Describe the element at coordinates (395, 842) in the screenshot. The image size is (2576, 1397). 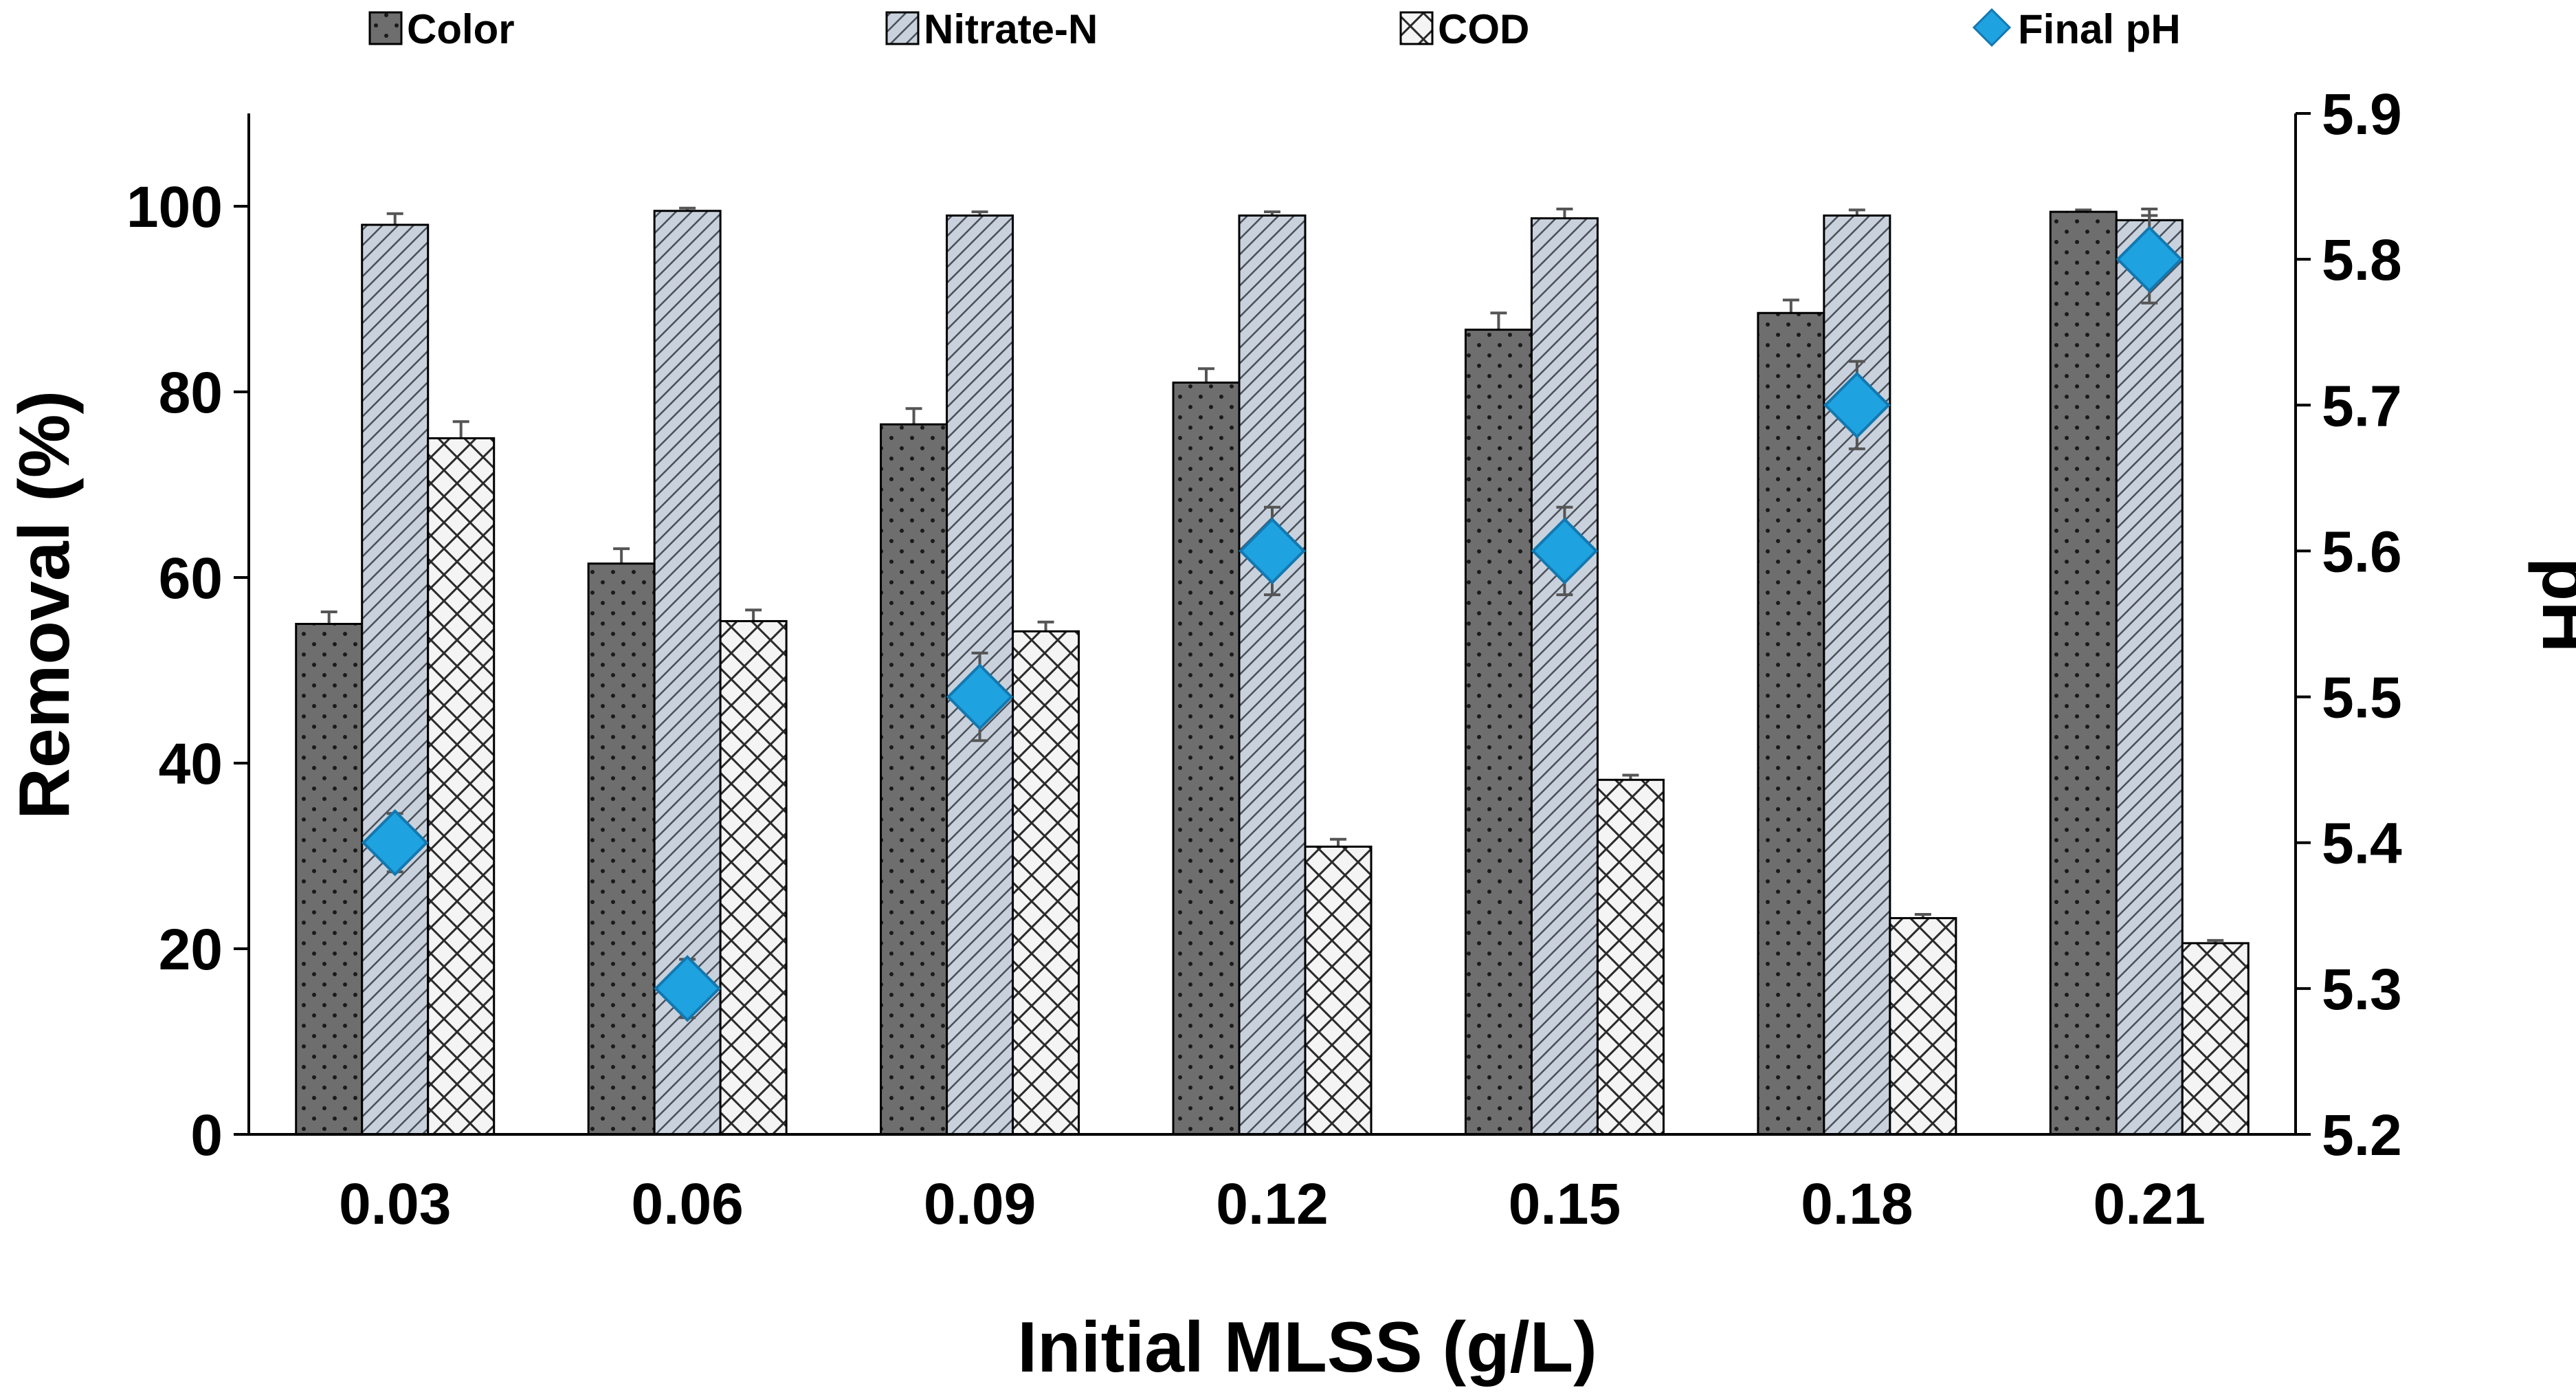
I see `ph-point-0.03` at that location.